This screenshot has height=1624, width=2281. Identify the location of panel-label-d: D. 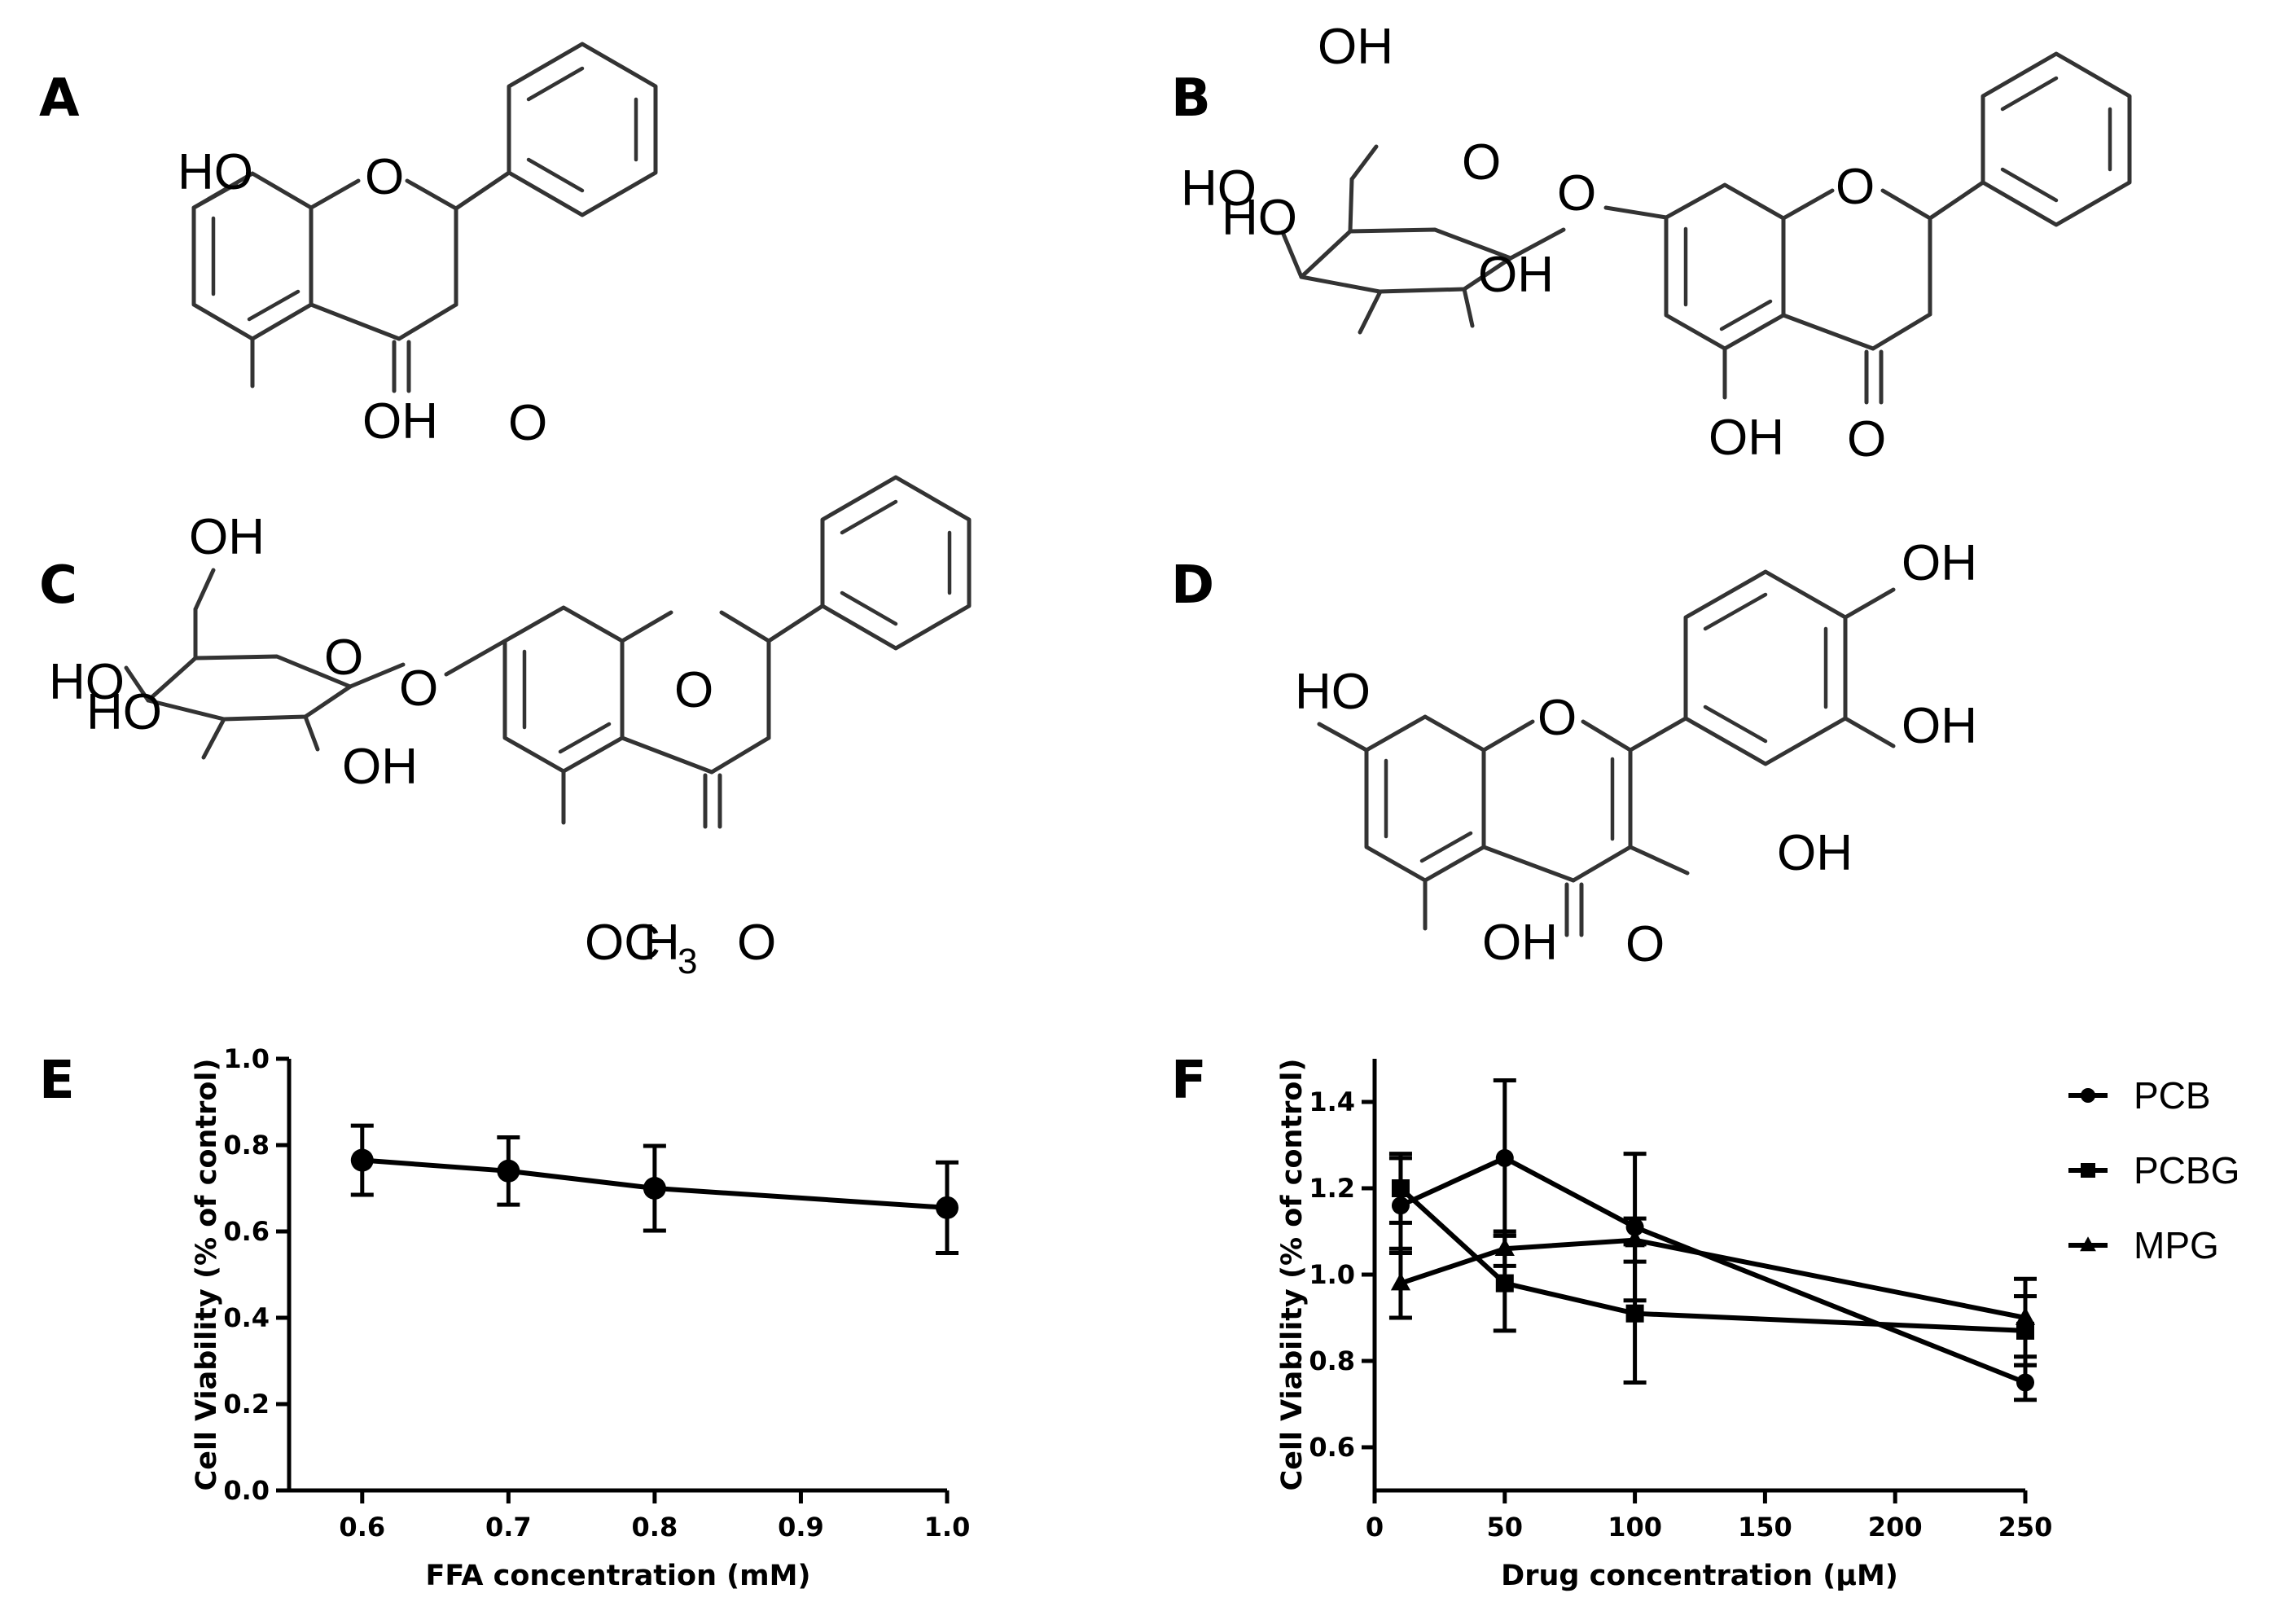
(1192, 585).